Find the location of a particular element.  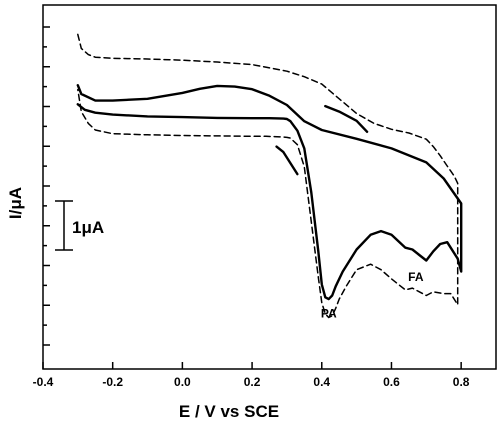

x-axis-ticks: -0.4 -0.2 0.0 0.2 0.4 0.6 0.8 is located at coordinates (251, 375).